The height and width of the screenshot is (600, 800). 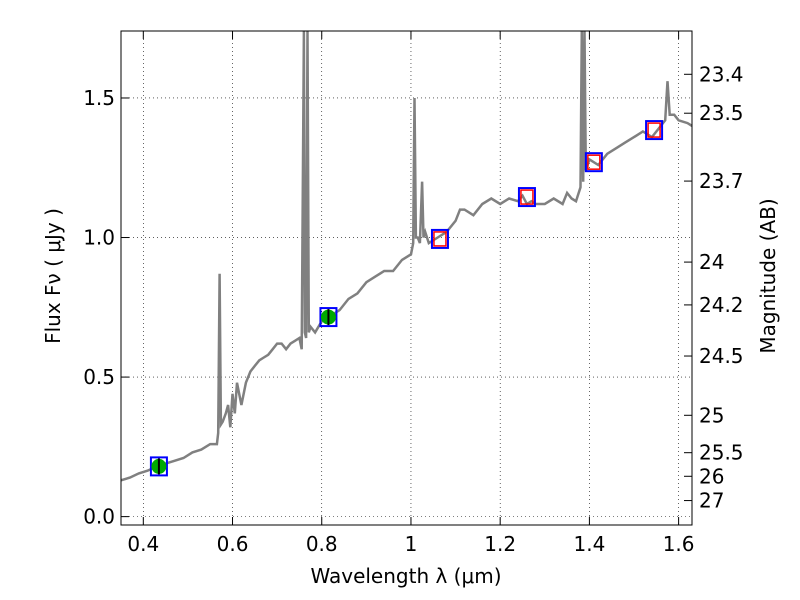 What do you see at coordinates (721, 305) in the screenshot?
I see `mag-tick-label: 24.2` at bounding box center [721, 305].